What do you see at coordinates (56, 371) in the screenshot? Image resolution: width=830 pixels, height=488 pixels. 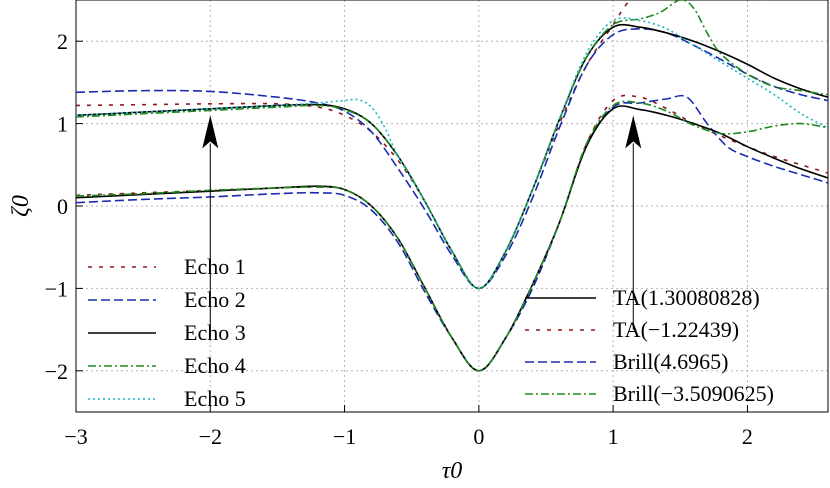 I see `y-tick-label: −2` at bounding box center [56, 371].